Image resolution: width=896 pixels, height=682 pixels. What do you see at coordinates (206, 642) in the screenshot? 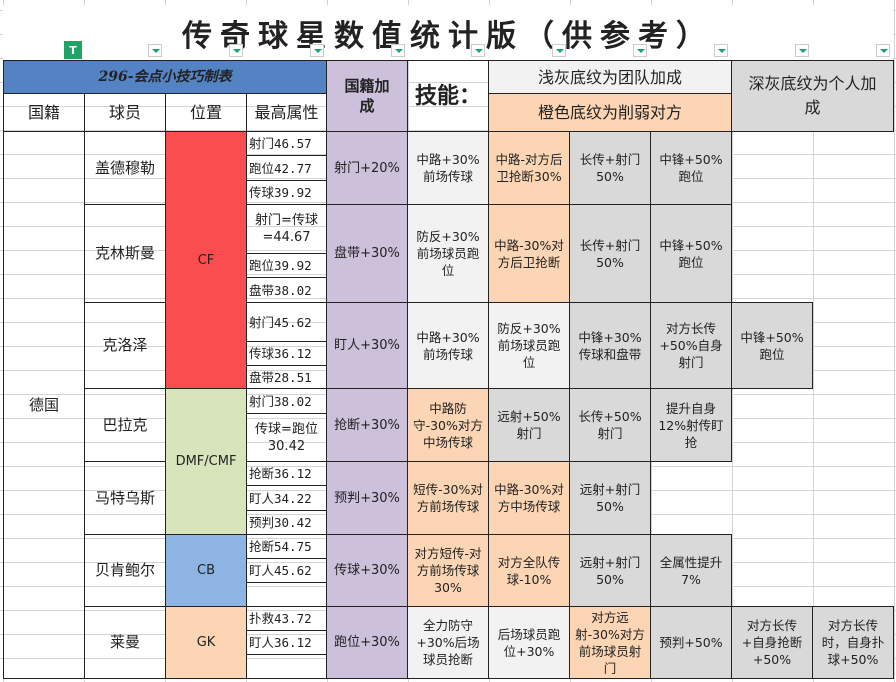
I see `position-cell: GK` at bounding box center [206, 642].